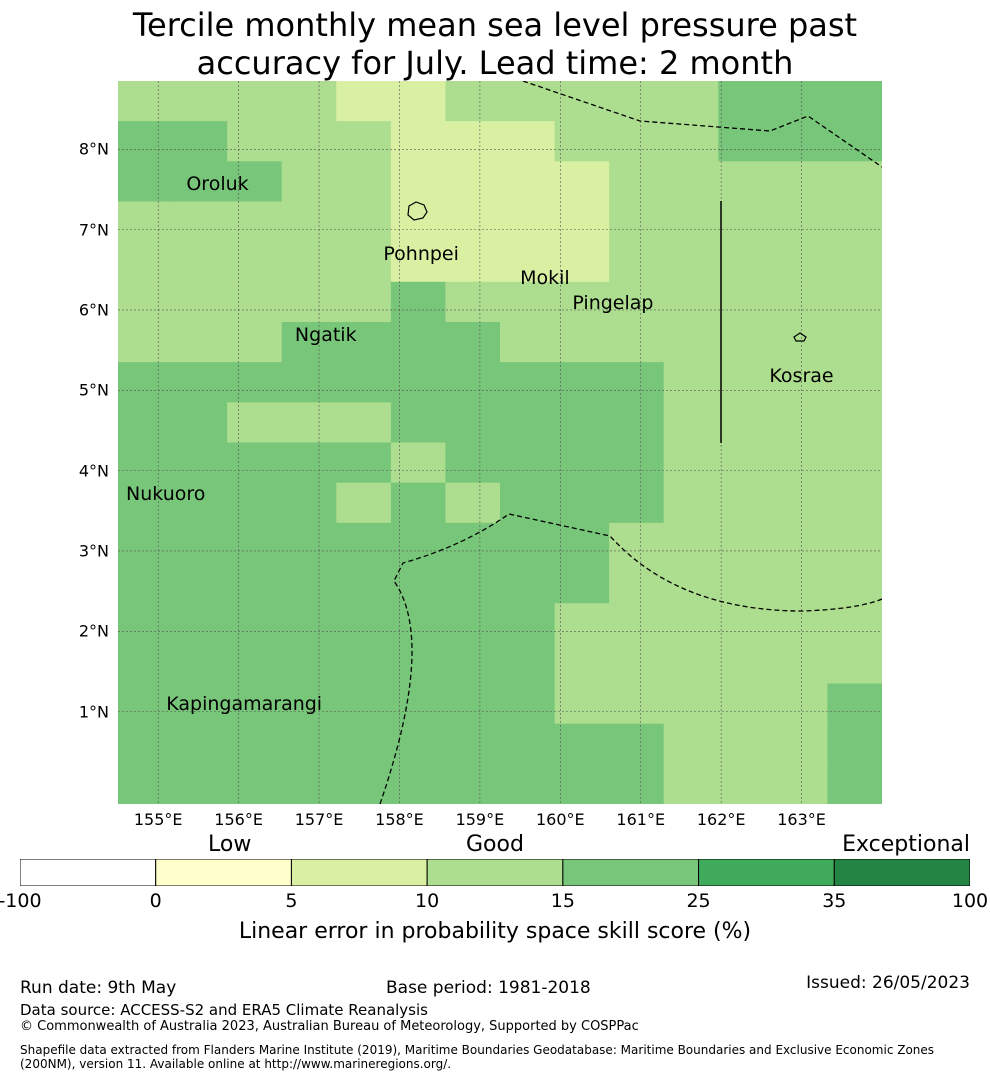 Image resolution: width=990 pixels, height=1080 pixels. What do you see at coordinates (93, 712) in the screenshot?
I see `lat-tick-label: 1°N` at bounding box center [93, 712].